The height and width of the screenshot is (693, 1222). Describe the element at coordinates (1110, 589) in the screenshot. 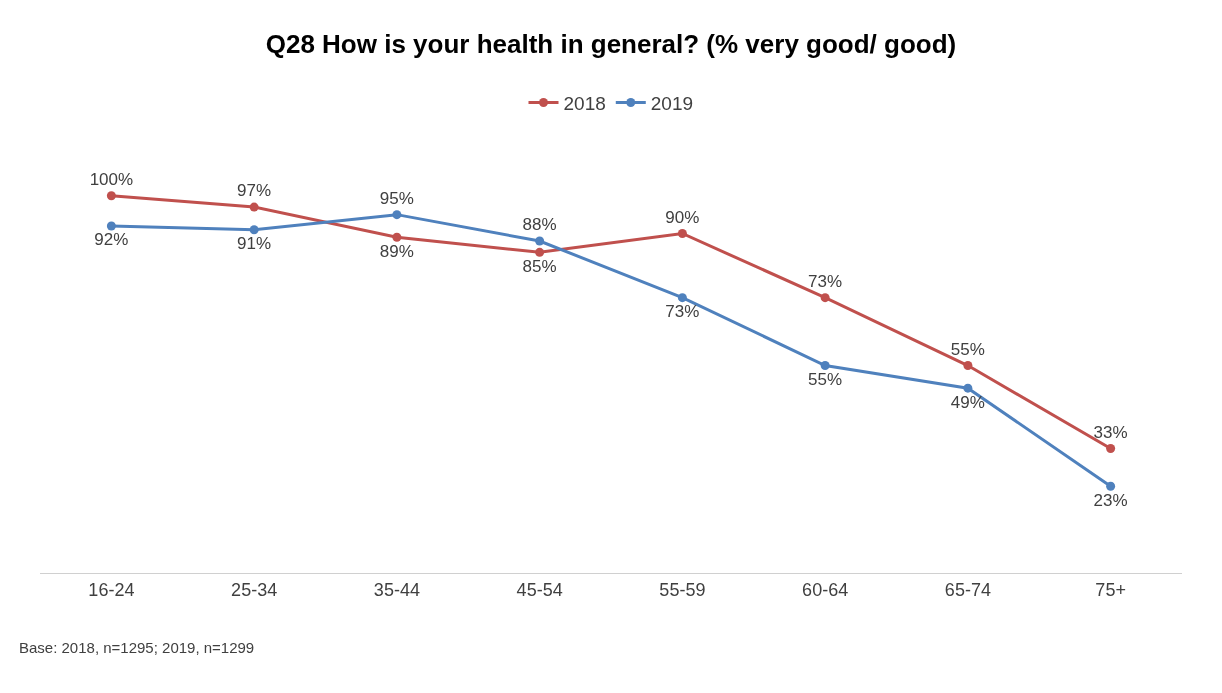

I see `x-tick-label: 75+` at that location.